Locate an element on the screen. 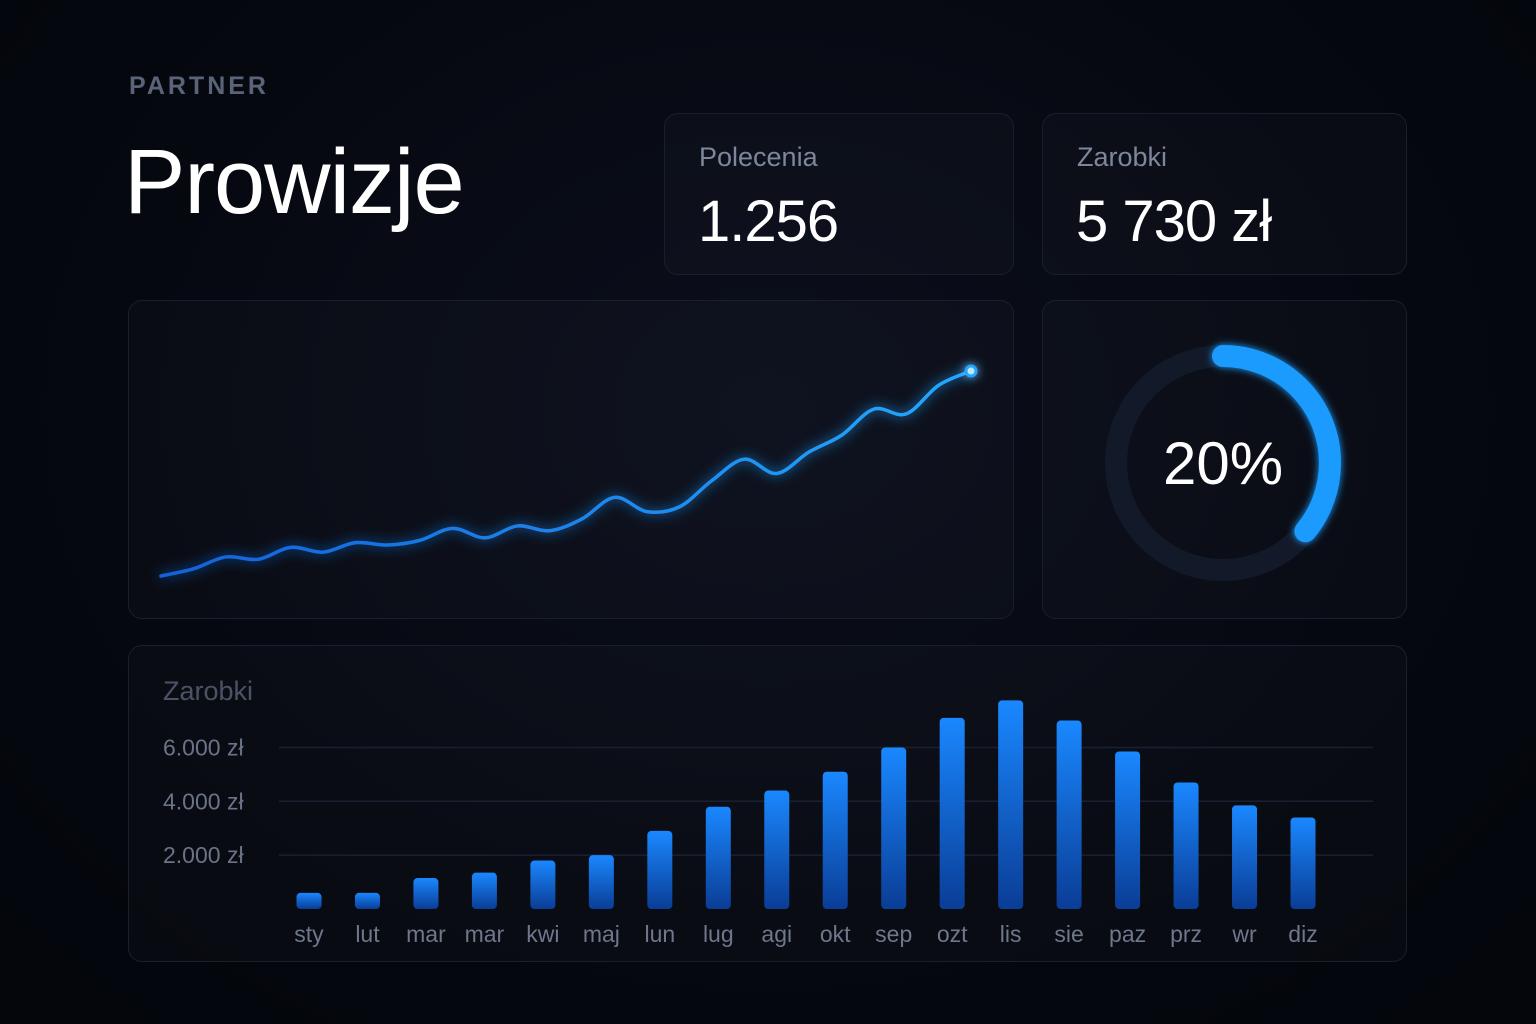 This screenshot has height=1024, width=1536. x-tick-label: diz is located at coordinates (1302, 934).